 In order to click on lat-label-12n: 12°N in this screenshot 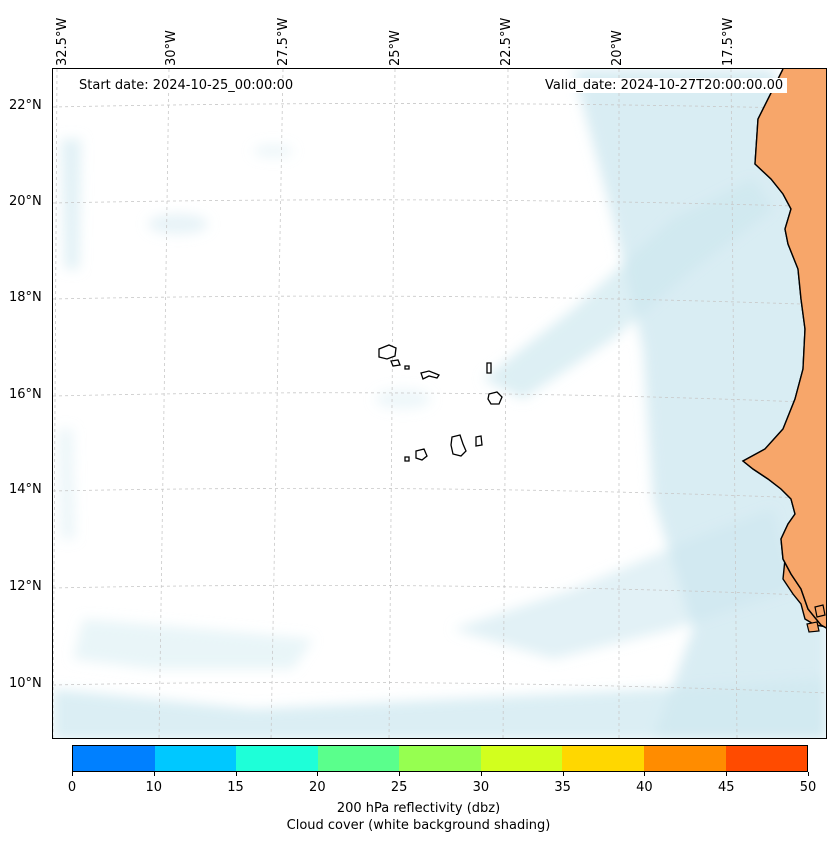, I will do `click(25, 586)`.